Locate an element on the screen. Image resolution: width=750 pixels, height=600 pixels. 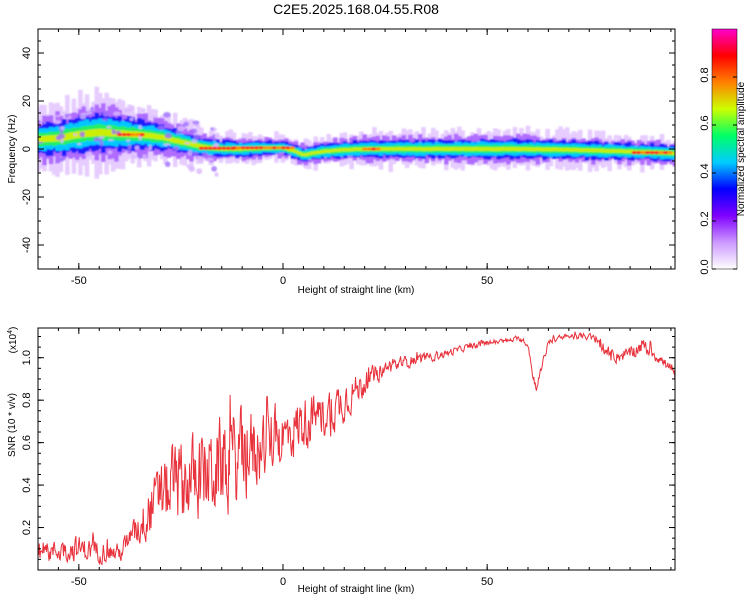
snr-y-tick-label: 0.2 is located at coordinates (27, 527).